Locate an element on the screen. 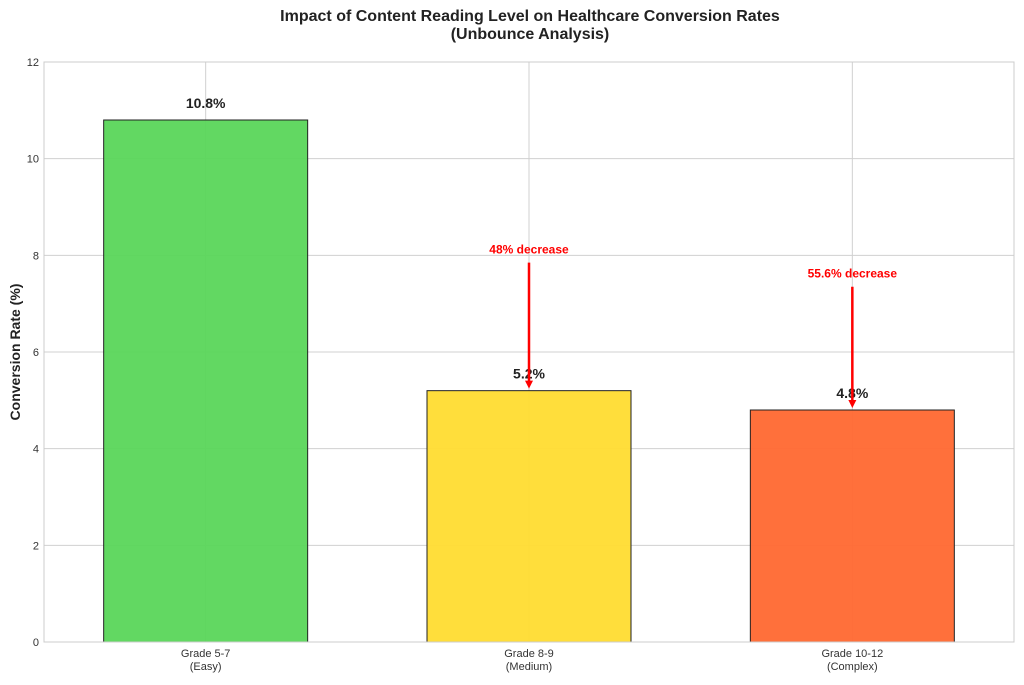  x-tick-label: (Easy) is located at coordinates (206, 667).